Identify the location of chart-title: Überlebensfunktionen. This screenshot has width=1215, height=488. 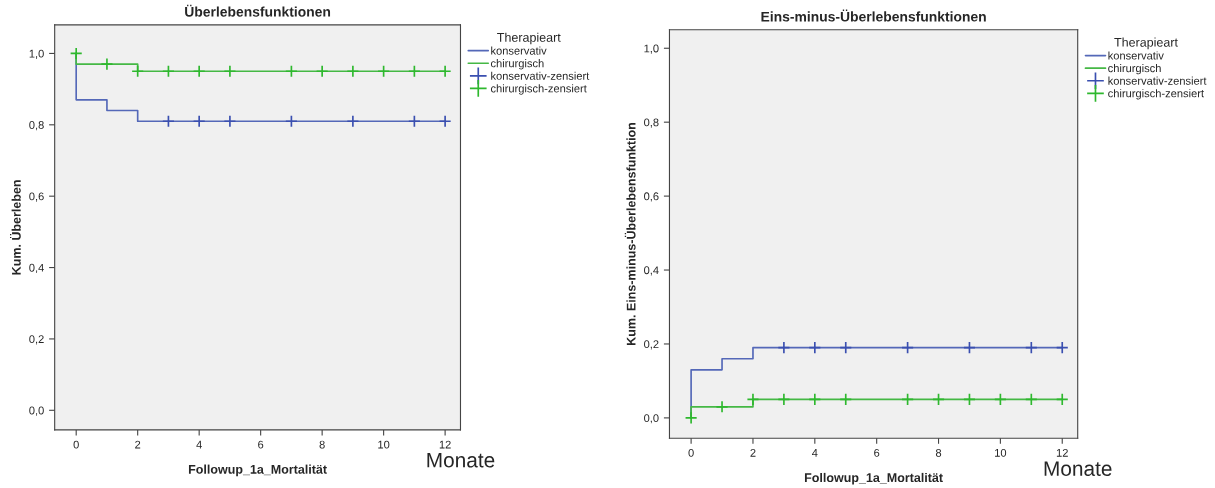
(258, 10).